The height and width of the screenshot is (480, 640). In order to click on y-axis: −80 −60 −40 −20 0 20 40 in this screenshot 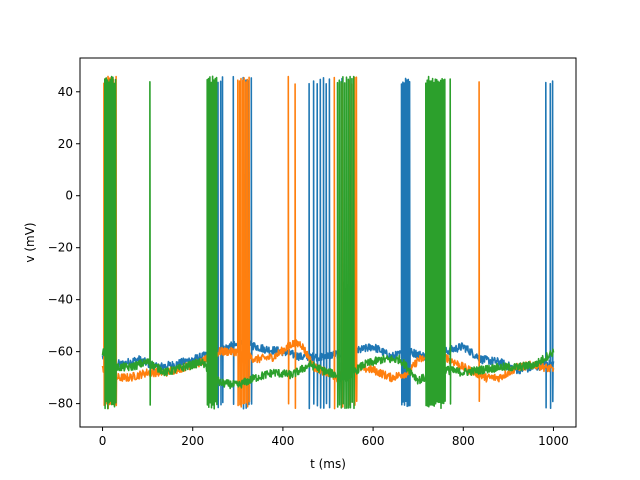, I will do `click(64, 248)`.